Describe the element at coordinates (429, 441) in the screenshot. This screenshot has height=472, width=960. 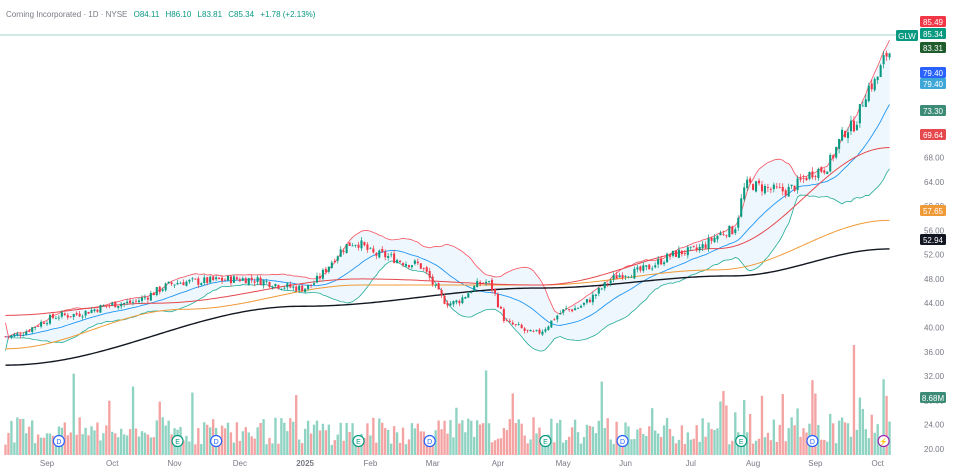
I see `event-marker: D` at that location.